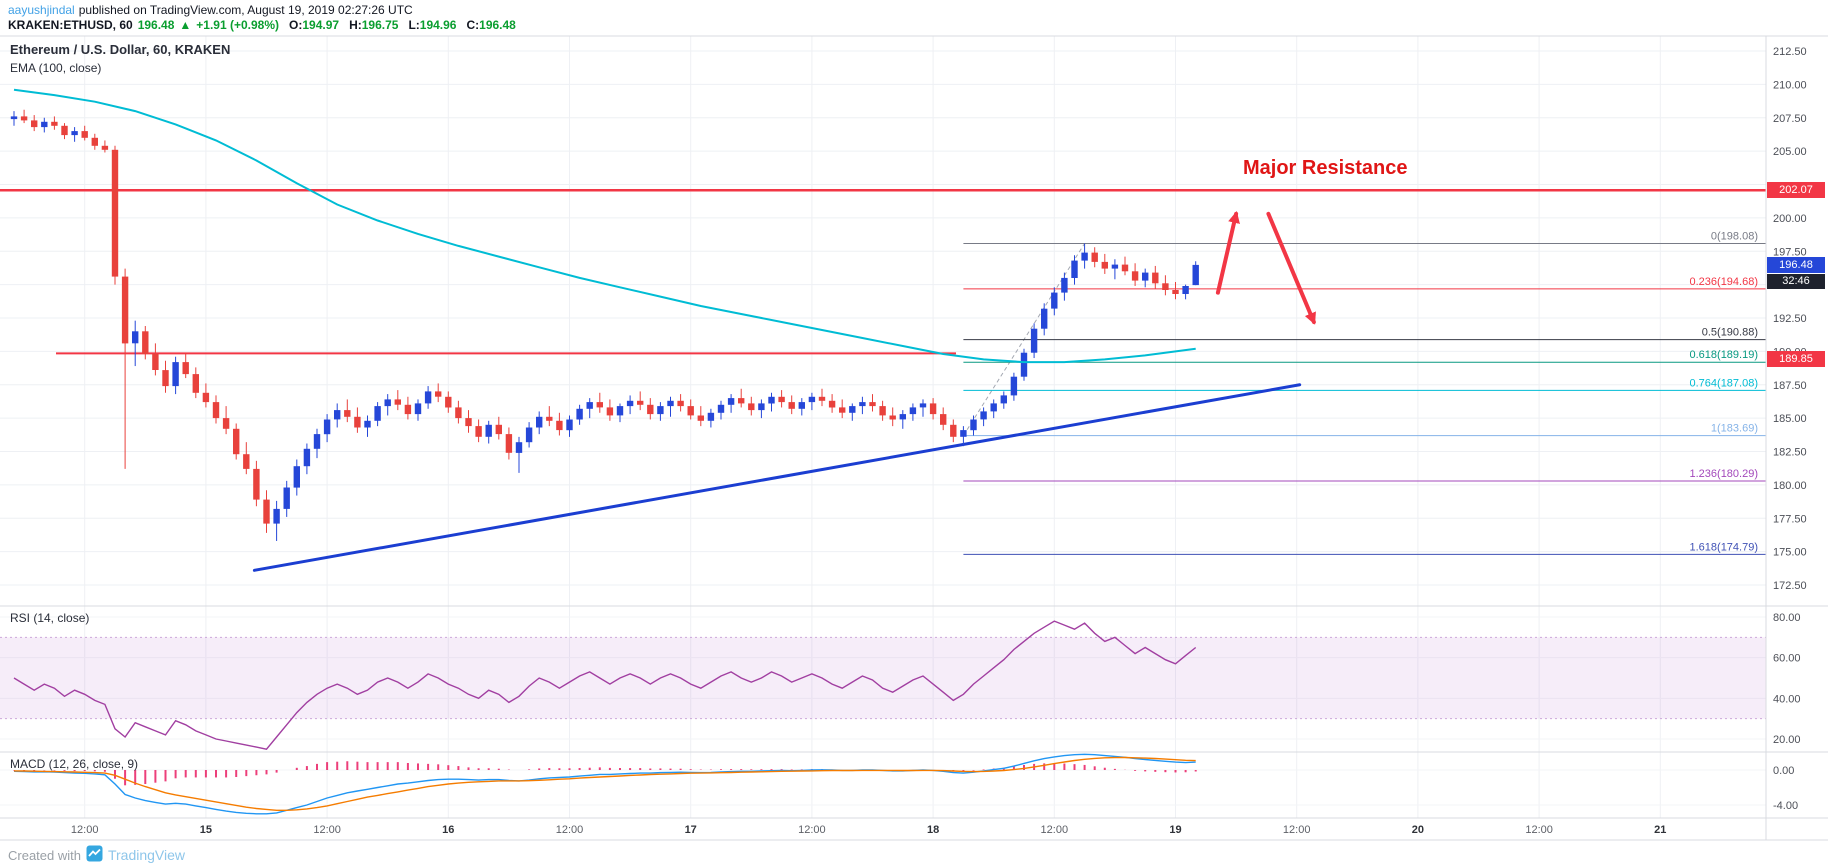 This screenshot has height=868, width=1828. I want to click on svg-text: 1.618(174.79), so click(1724, 547).